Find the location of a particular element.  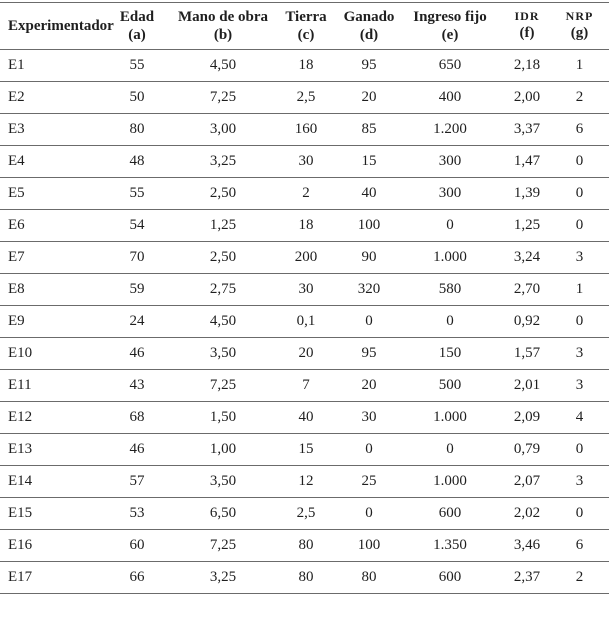

ingreso-fijo-cell: 300 is located at coordinates (450, 161).